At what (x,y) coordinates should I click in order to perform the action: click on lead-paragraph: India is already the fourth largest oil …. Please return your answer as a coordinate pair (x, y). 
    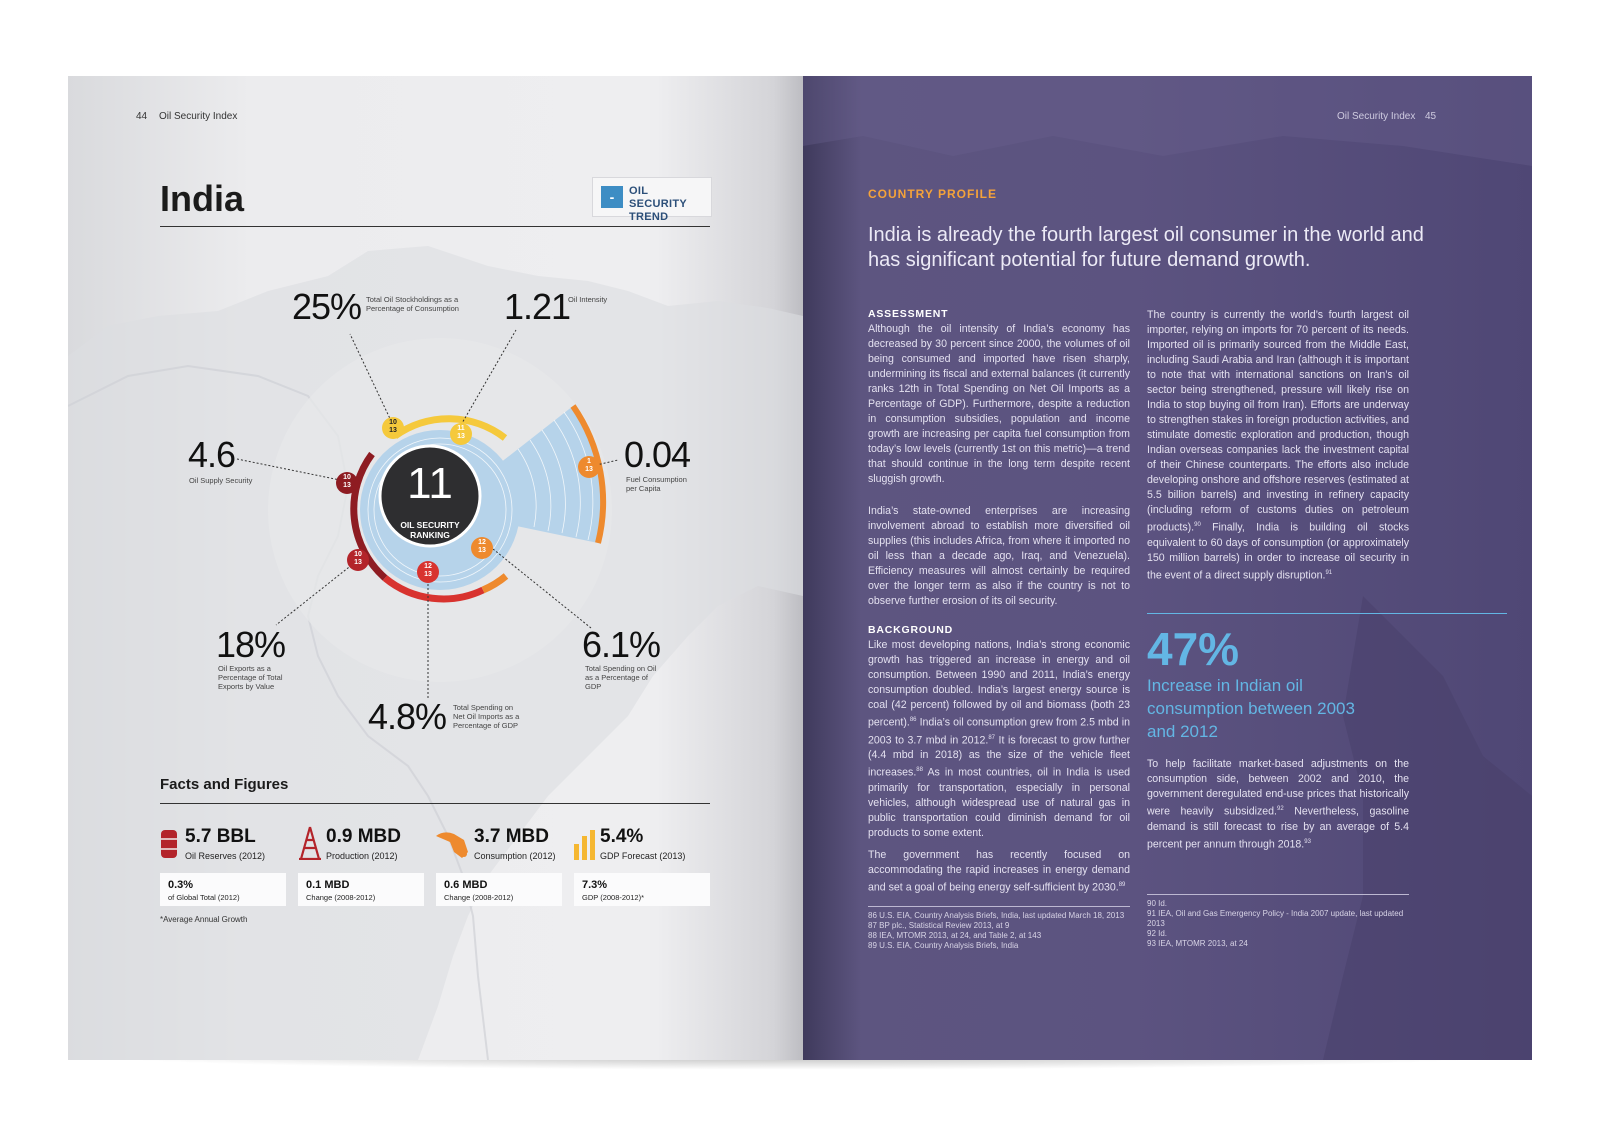
    Looking at the image, I should click on (1146, 247).